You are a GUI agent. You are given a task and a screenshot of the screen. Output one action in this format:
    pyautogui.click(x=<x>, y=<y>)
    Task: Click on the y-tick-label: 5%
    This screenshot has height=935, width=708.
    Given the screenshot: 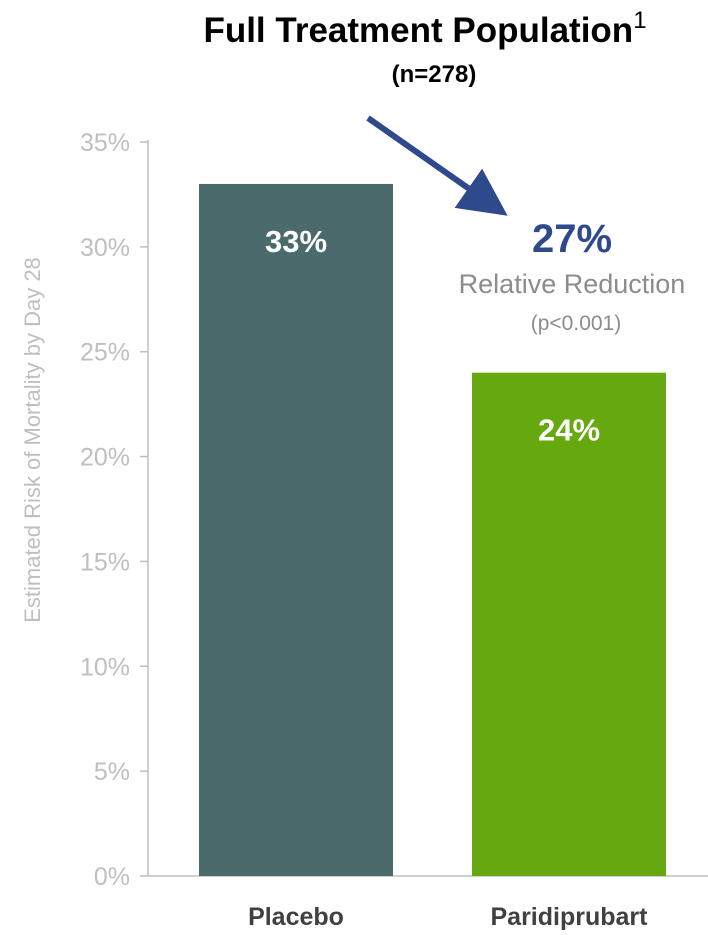 What is the action you would take?
    pyautogui.click(x=112, y=772)
    